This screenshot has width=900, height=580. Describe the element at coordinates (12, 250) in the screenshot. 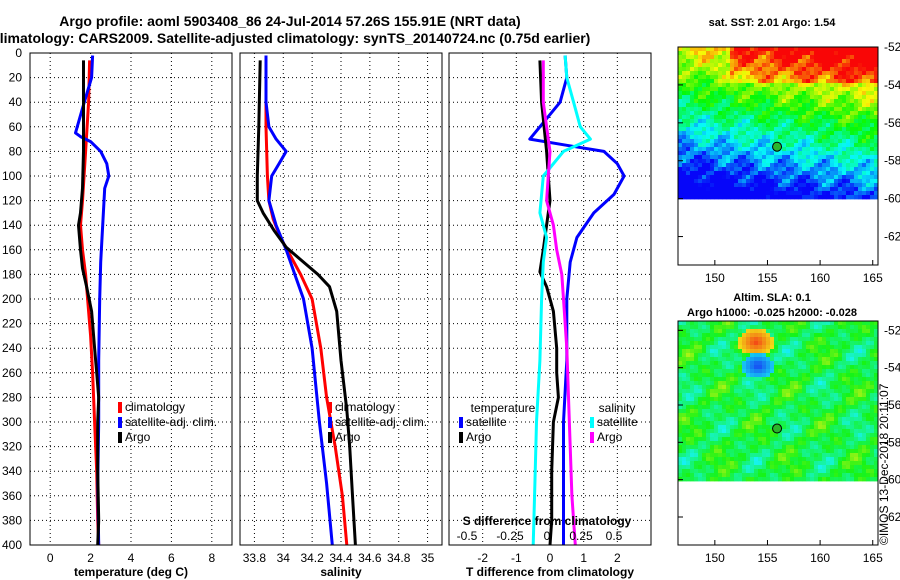

I see `y-tick-label: 160` at that location.